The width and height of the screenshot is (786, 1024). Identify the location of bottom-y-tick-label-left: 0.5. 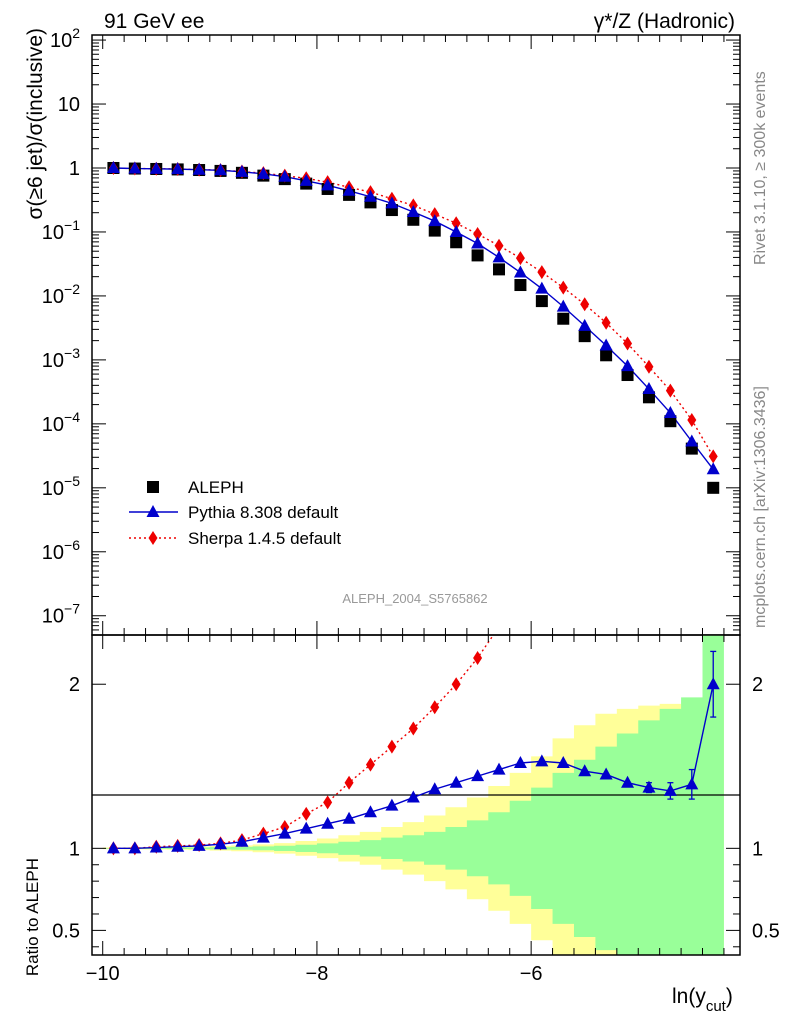
(66, 931).